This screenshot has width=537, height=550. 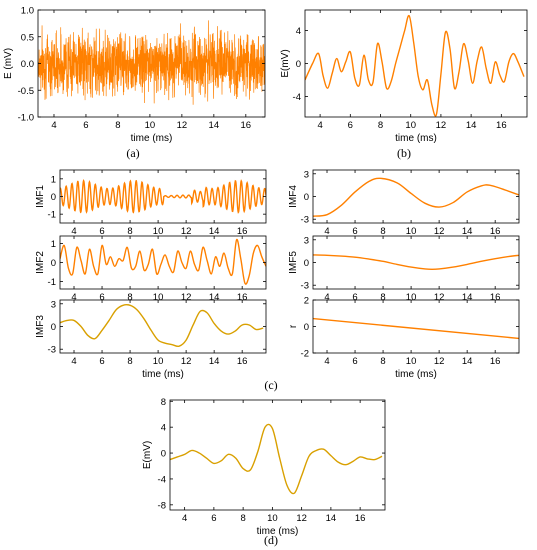 What do you see at coordinates (214, 361) in the screenshot?
I see `x-tick-label-imf3: 14` at bounding box center [214, 361].